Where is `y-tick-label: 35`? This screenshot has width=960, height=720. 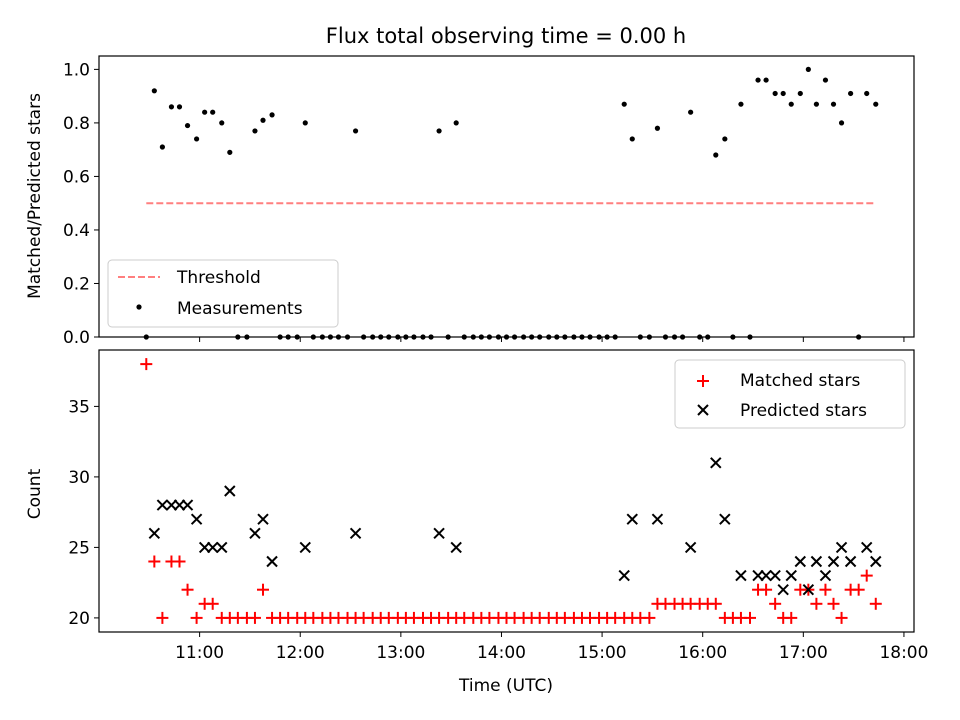
y-tick-label: 35 is located at coordinates (79, 407).